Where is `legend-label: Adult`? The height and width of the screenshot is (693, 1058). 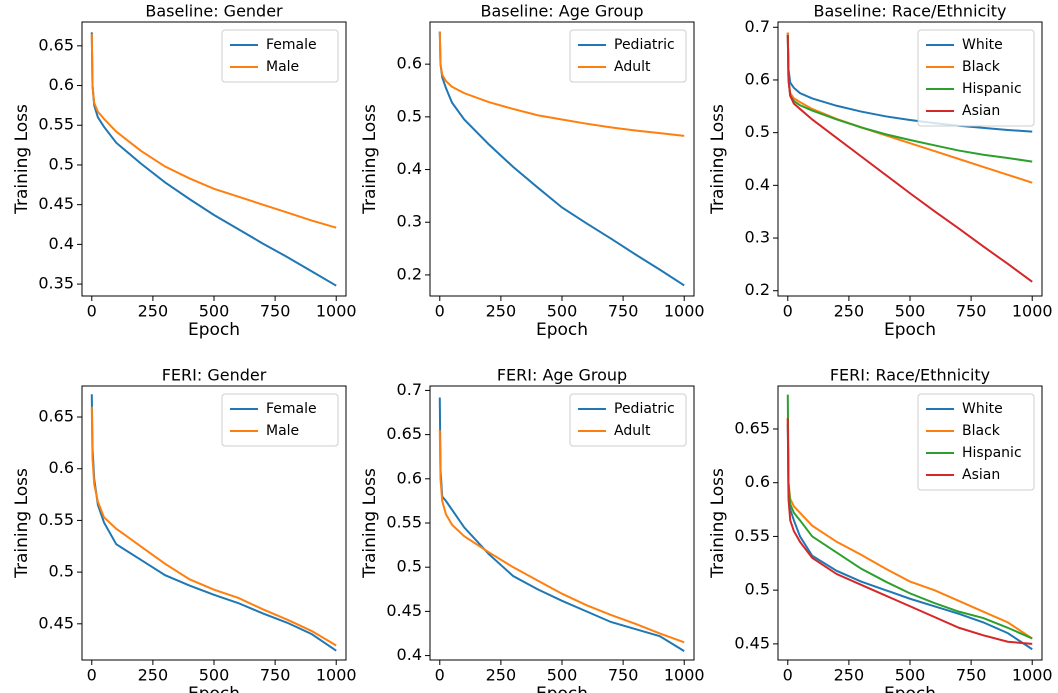
legend-label: Adult is located at coordinates (632, 67).